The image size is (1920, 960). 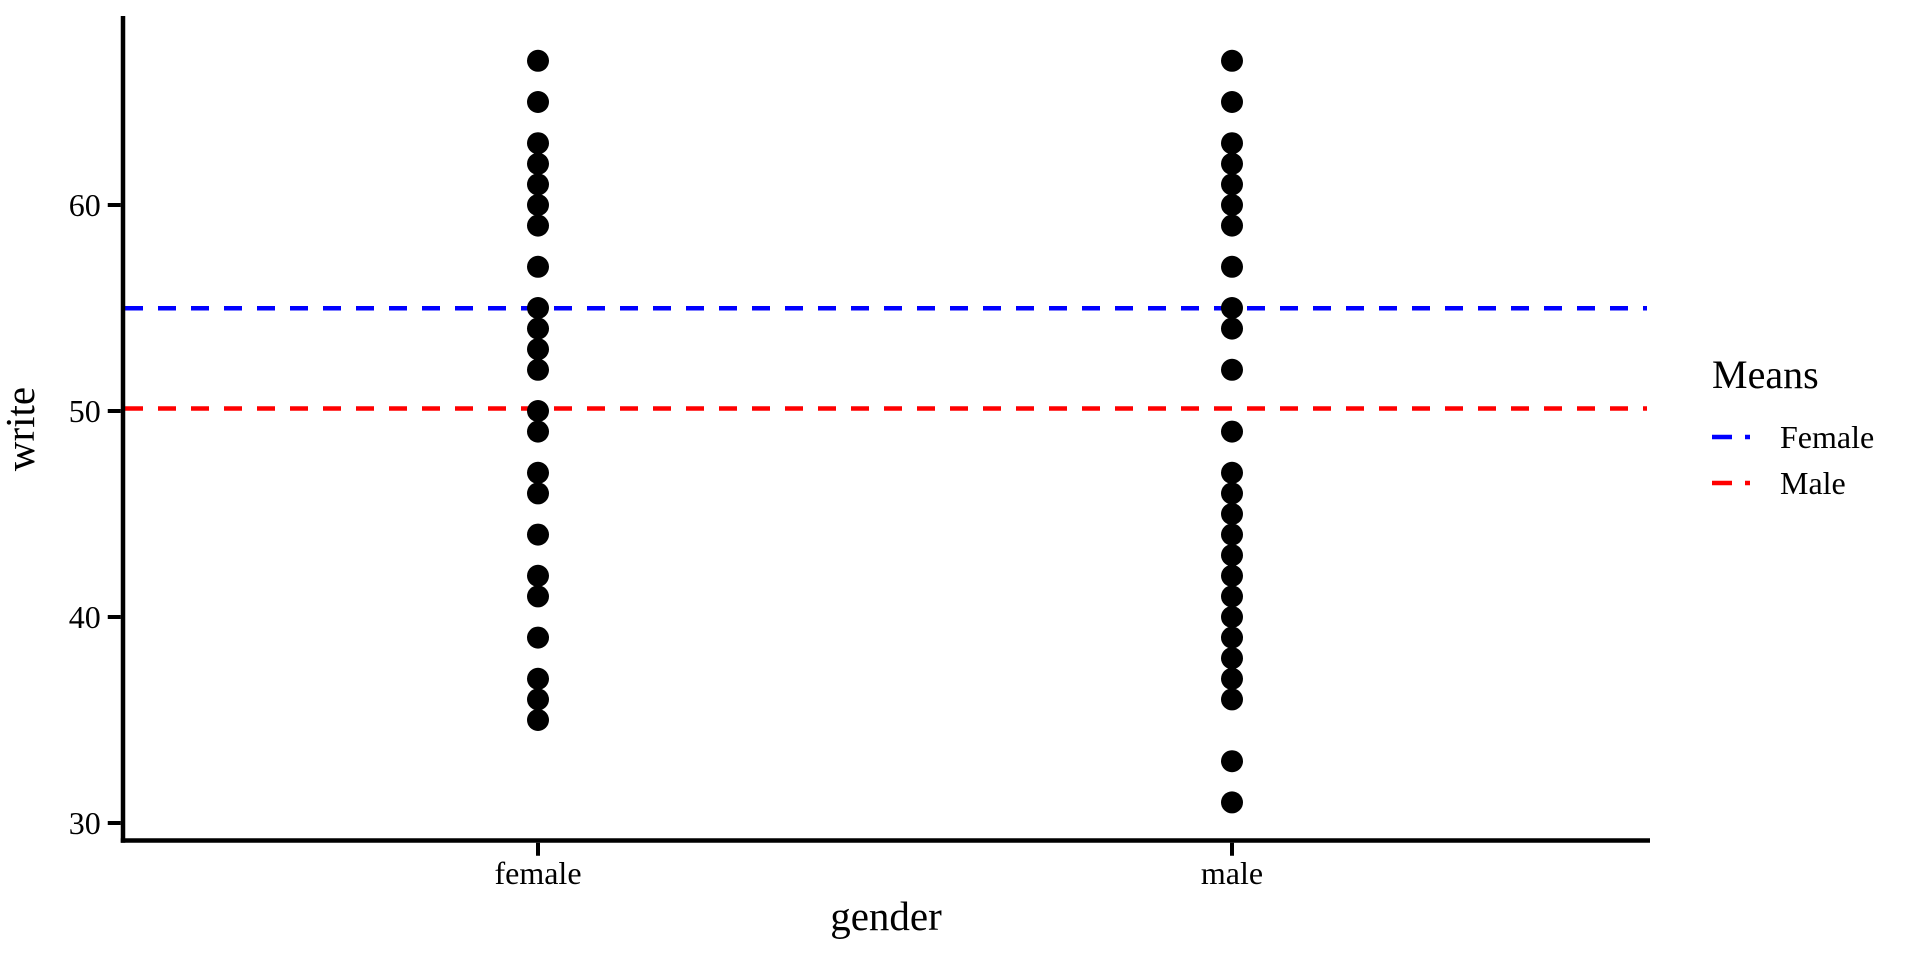 What do you see at coordinates (1827, 437) in the screenshot?
I see `legend-label-female: Female` at bounding box center [1827, 437].